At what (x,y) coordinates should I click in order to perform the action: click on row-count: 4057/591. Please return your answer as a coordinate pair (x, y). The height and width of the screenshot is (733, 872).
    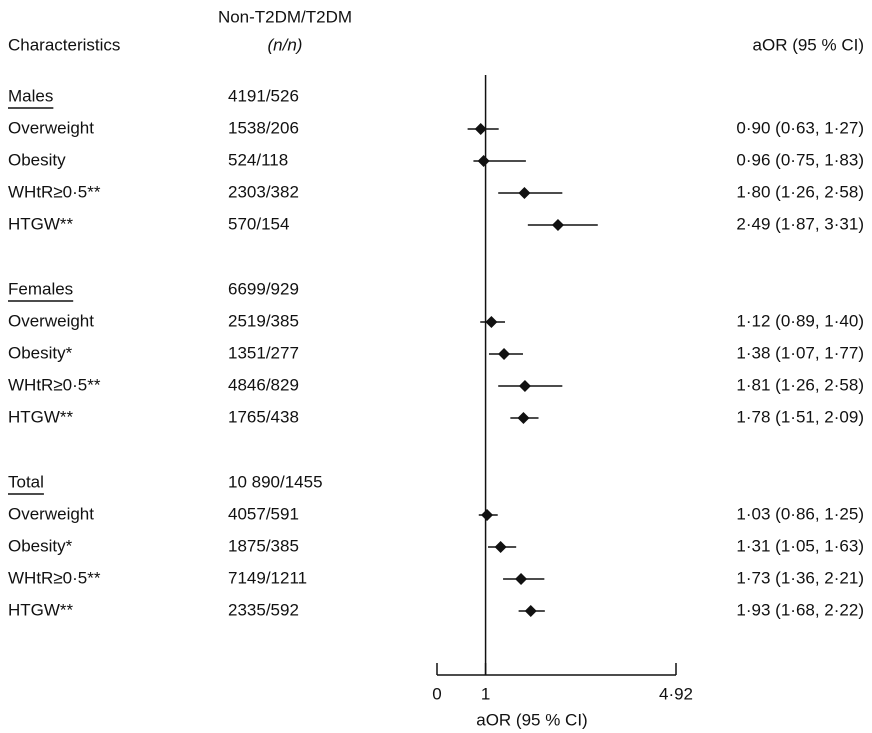
    Looking at the image, I should click on (263, 513).